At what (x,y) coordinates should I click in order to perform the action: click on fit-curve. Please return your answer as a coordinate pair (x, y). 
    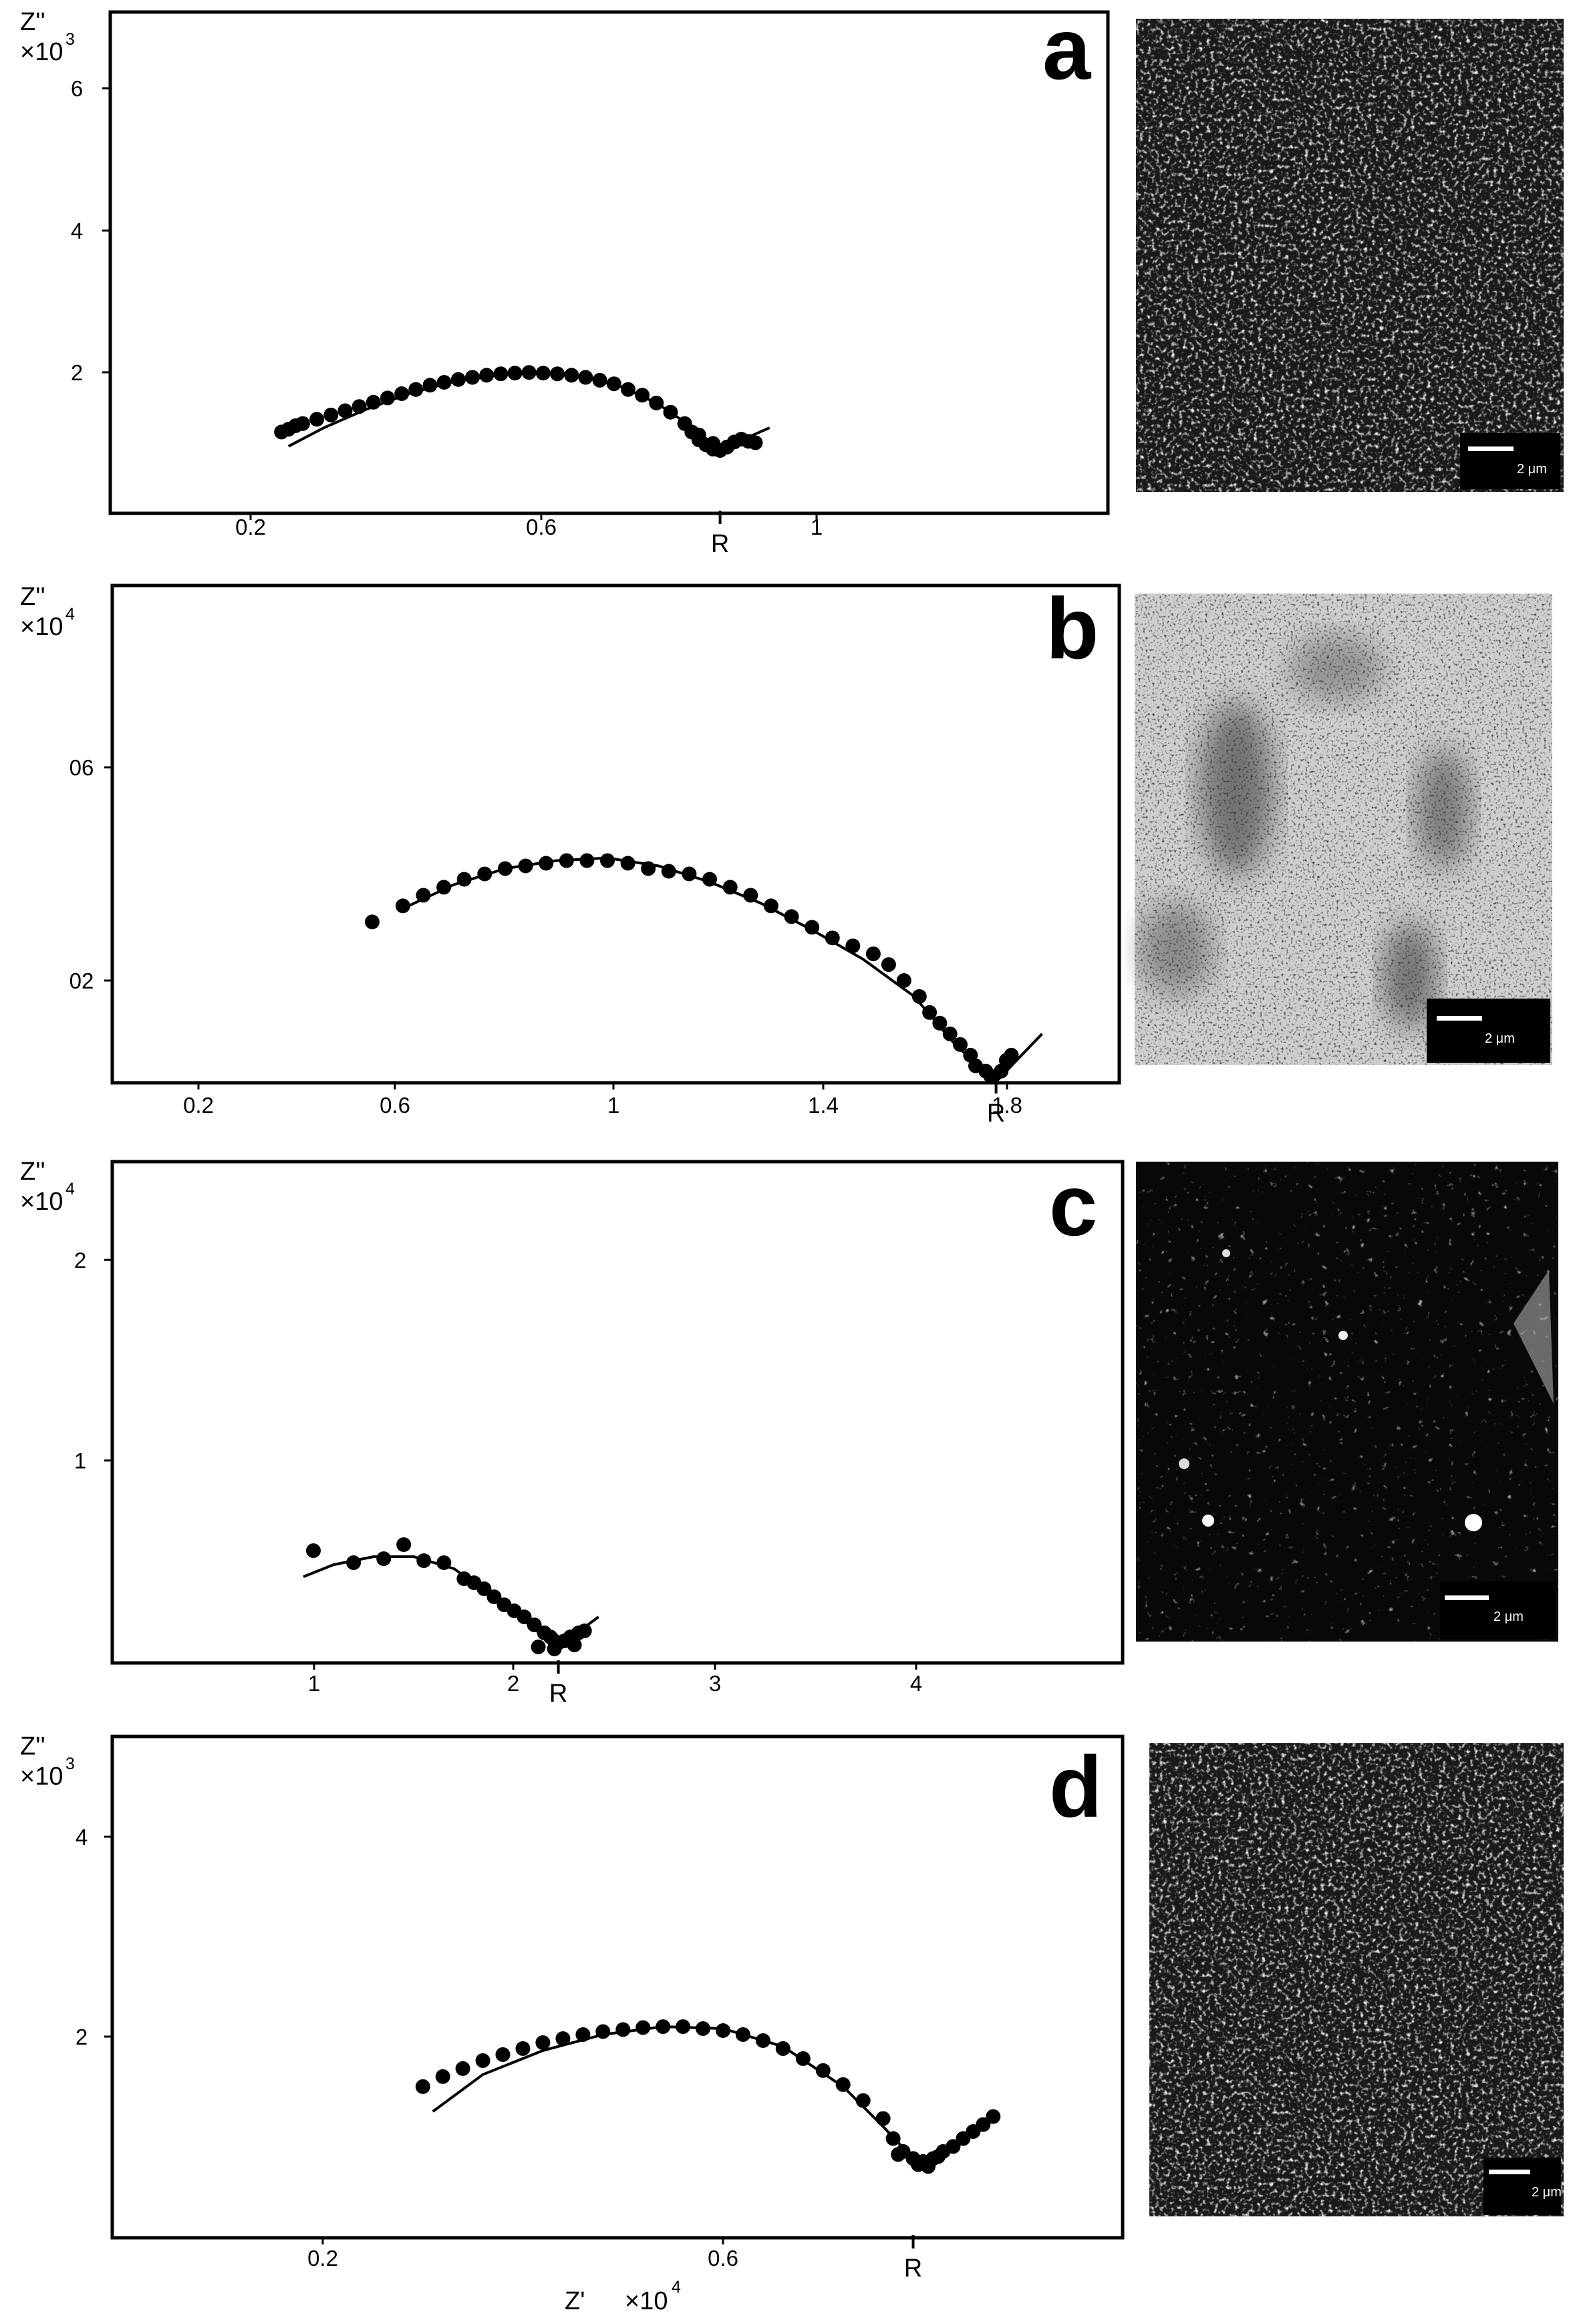
    Looking at the image, I should click on (722, 969).